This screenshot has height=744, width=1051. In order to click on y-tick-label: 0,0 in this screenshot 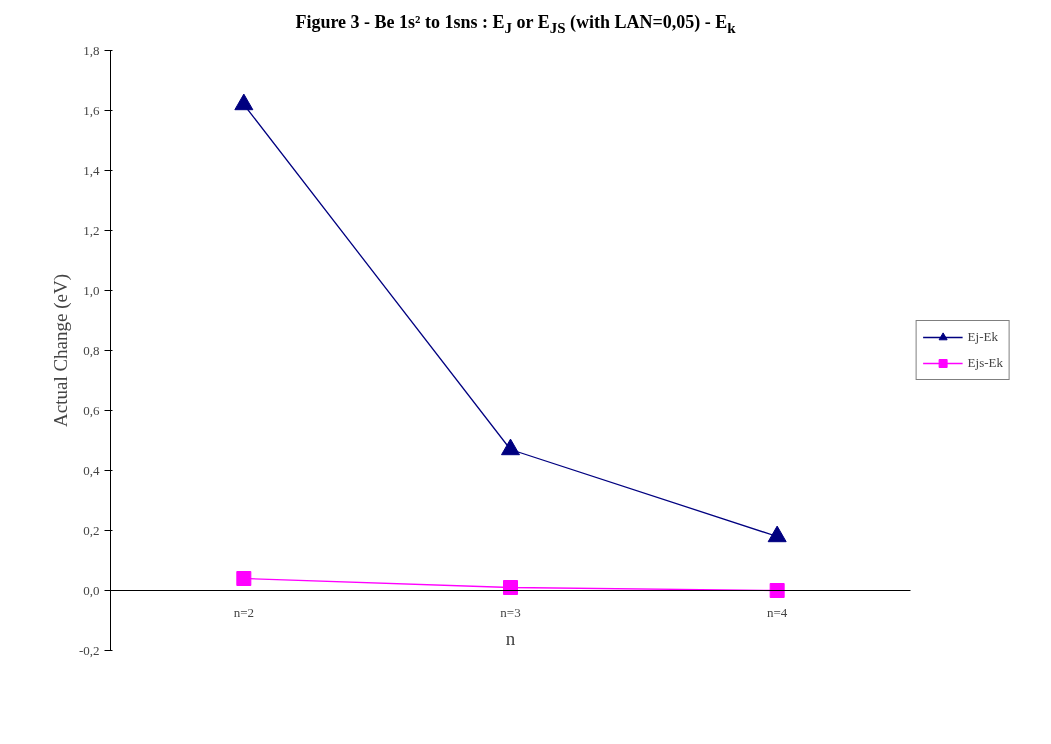, I will do `click(91, 590)`.